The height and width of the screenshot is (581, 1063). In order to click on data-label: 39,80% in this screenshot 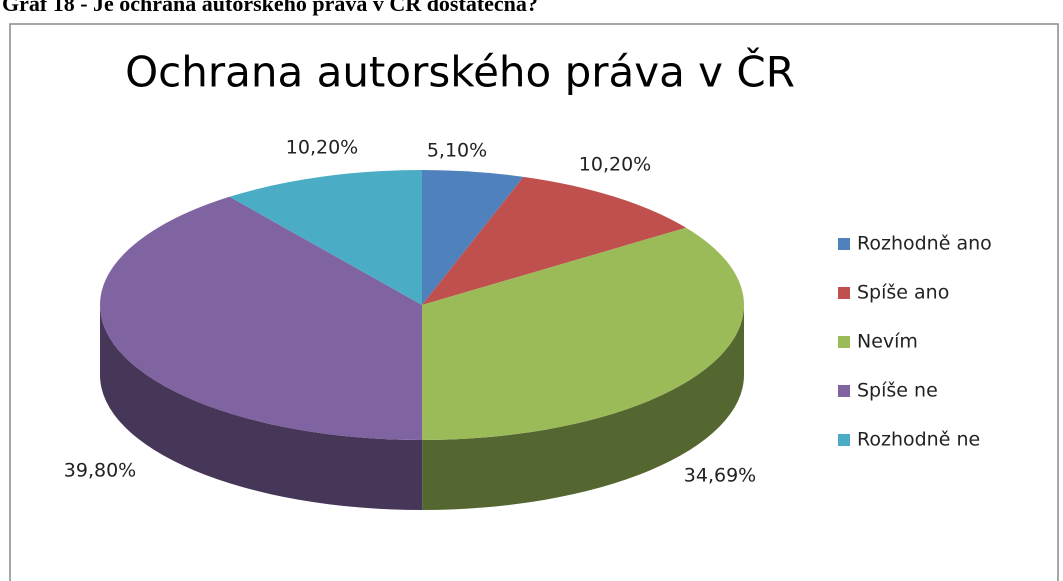, I will do `click(100, 471)`.